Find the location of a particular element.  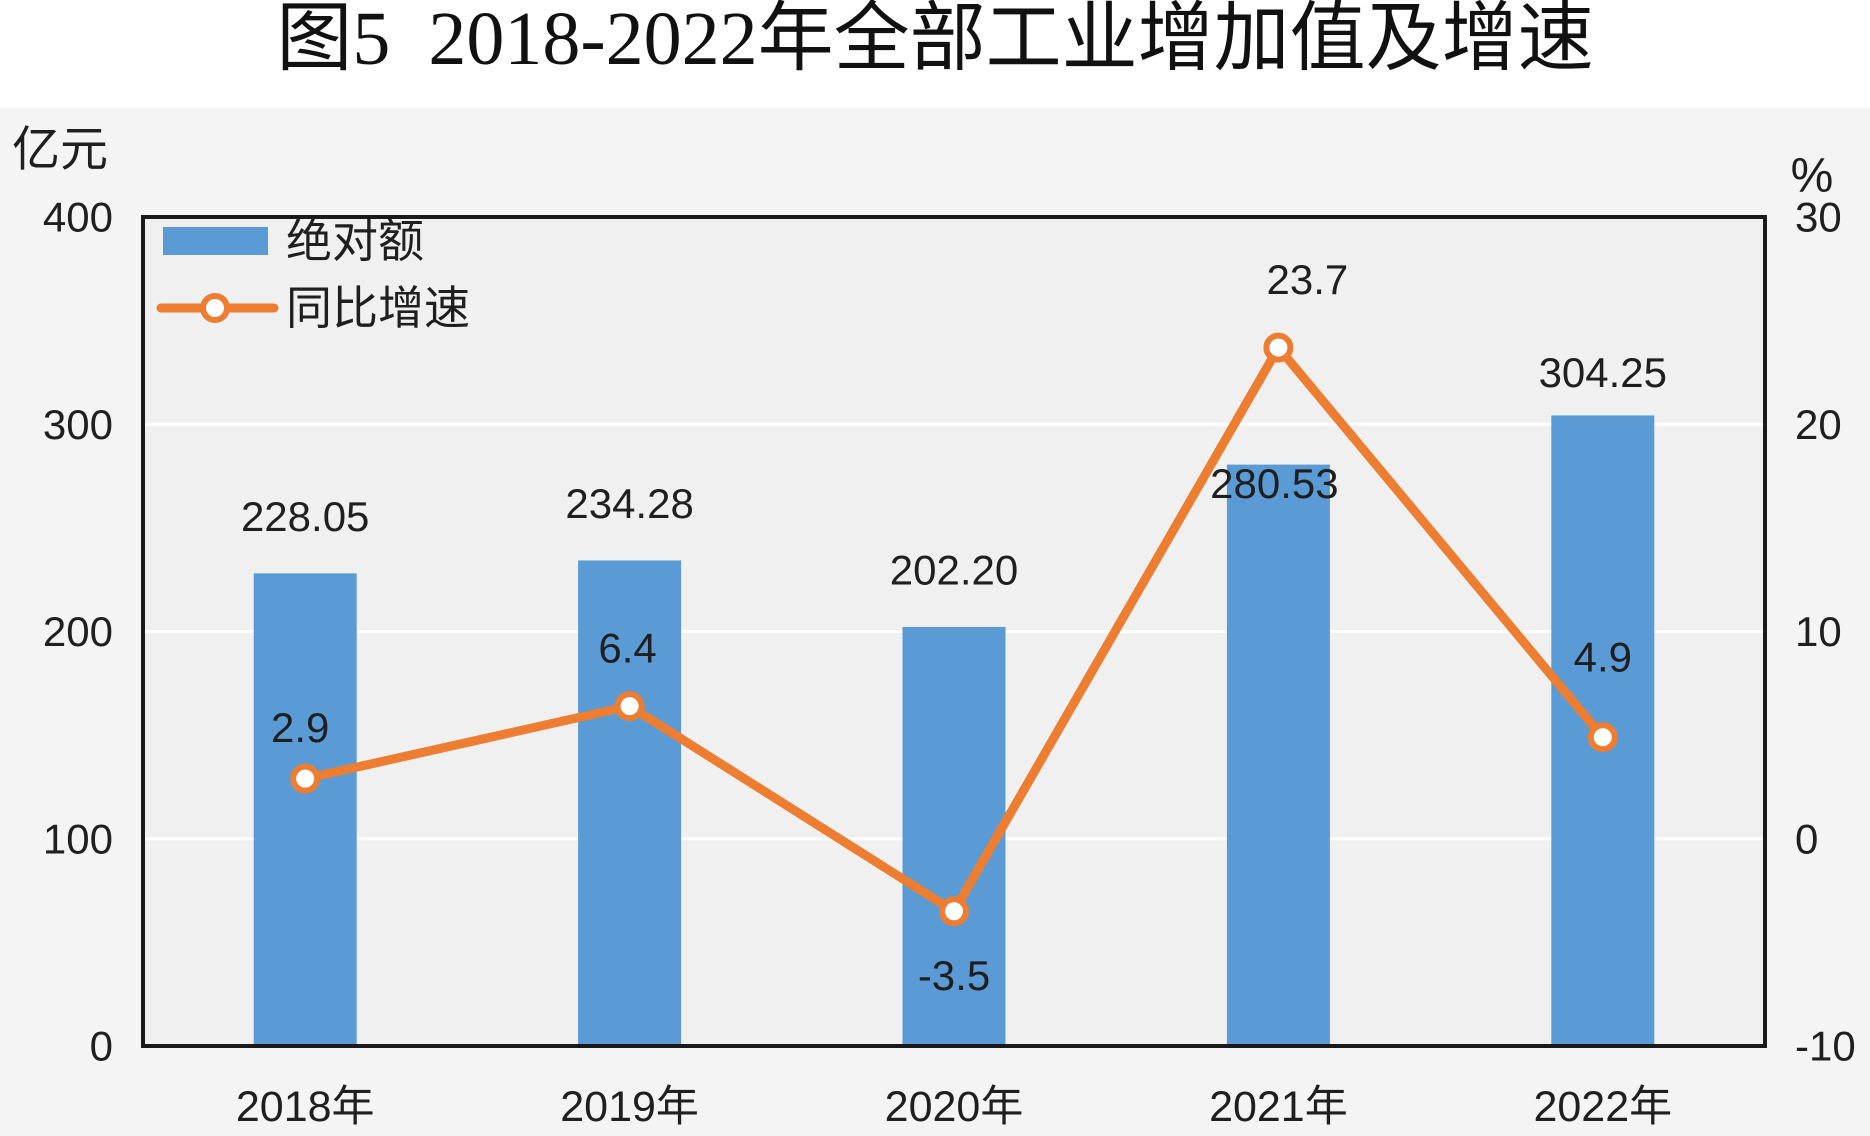

y-left-tick-label: 300 is located at coordinates (78, 424).